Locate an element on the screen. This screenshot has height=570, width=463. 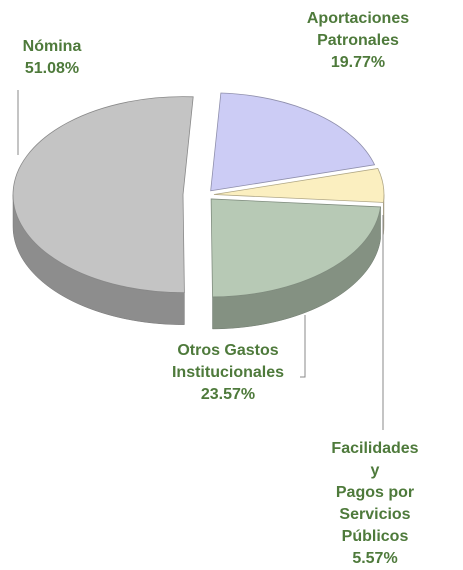
category-label: Nómina is located at coordinates (52, 46).